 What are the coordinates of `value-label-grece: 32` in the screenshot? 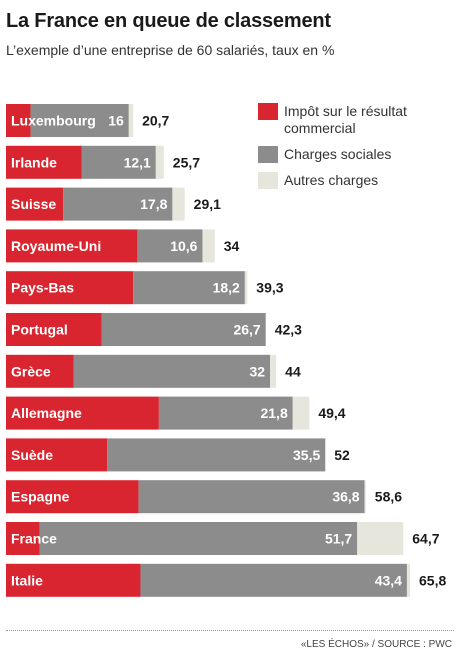 It's located at (257, 371).